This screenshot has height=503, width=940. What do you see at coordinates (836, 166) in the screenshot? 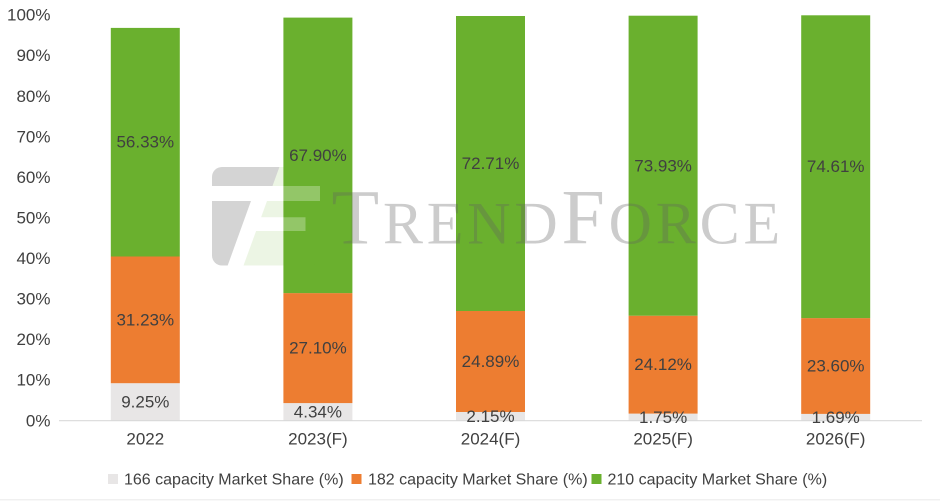
I see `svg-text: 74.61%` at bounding box center [836, 166].